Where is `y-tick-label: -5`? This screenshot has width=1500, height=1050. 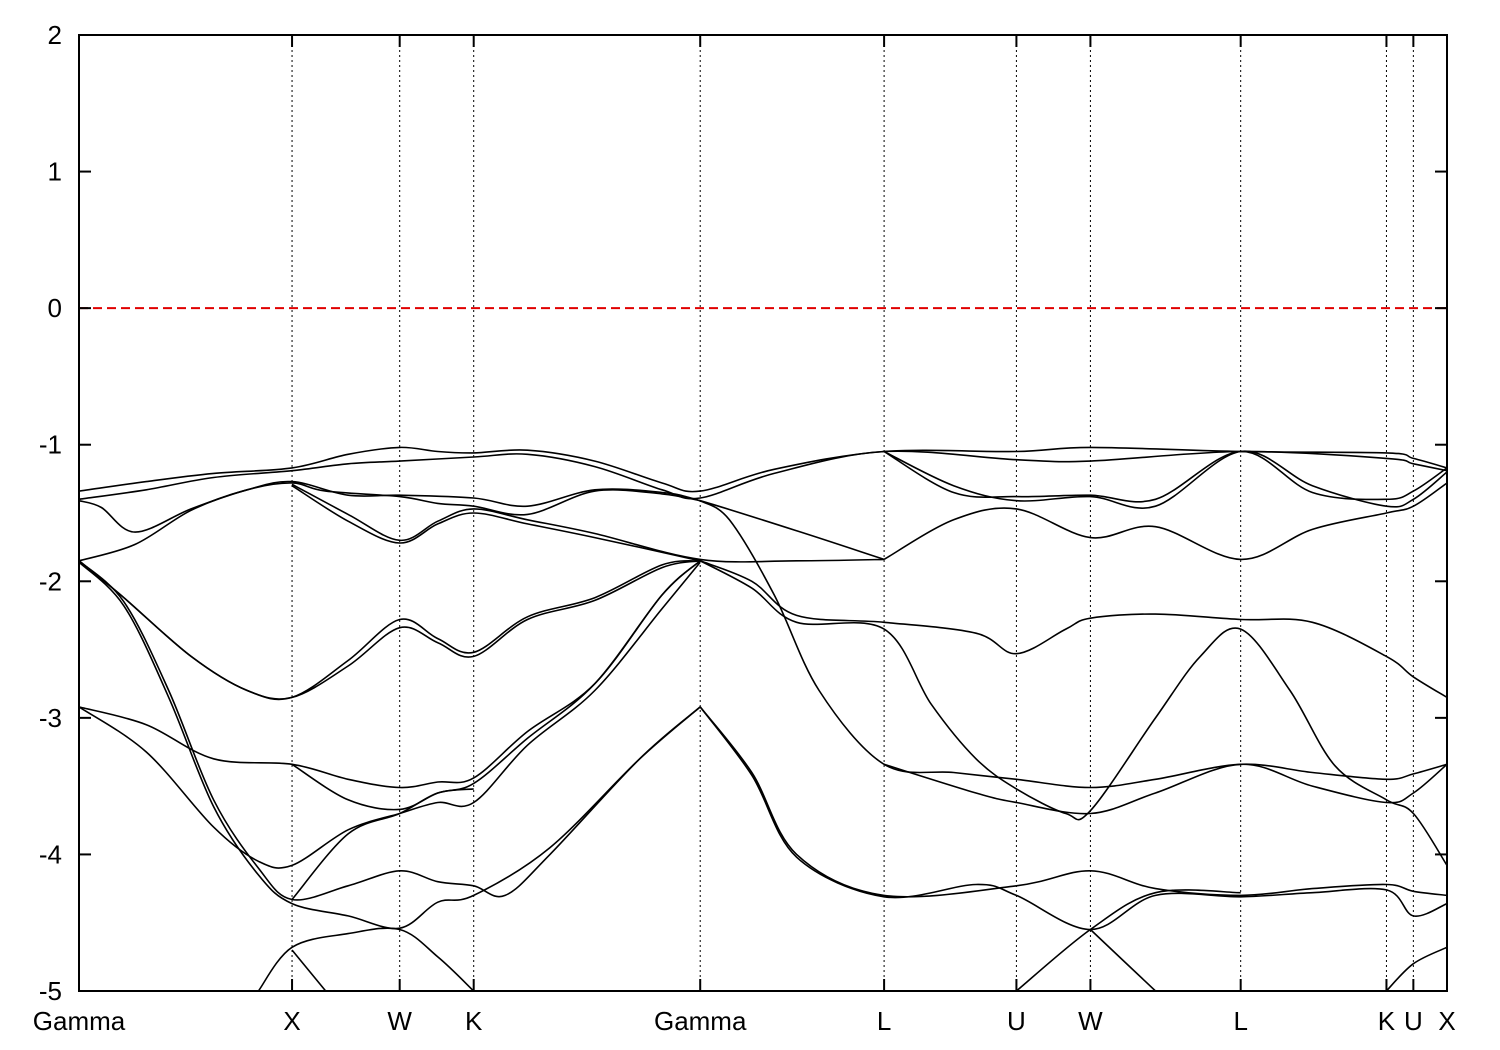
y-tick-label: -5 is located at coordinates (50, 991).